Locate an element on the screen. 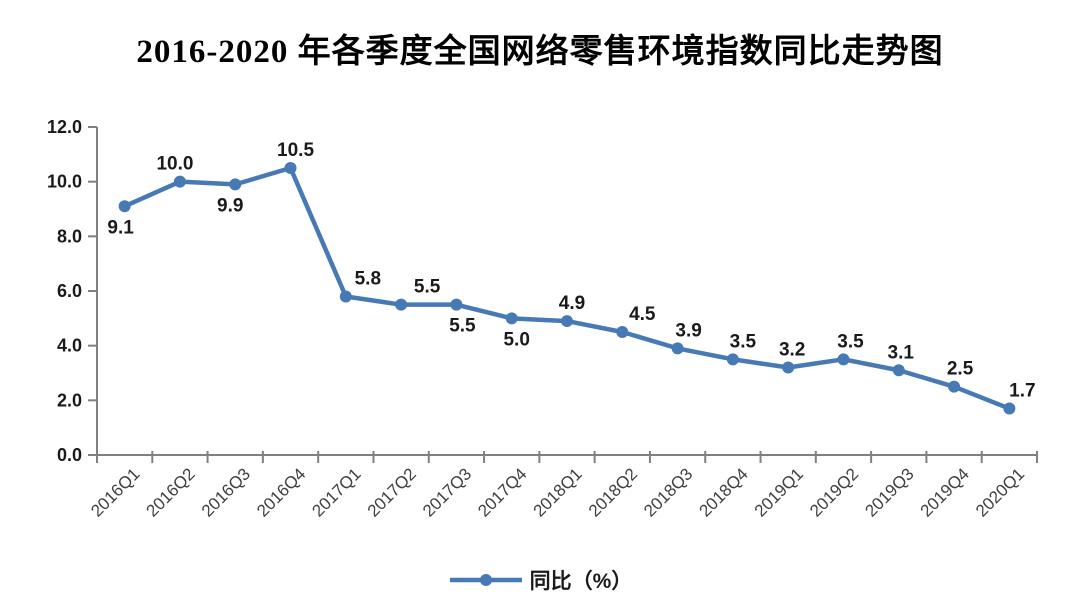 This screenshot has width=1080, height=608. data-label: 10.5 is located at coordinates (295, 150).